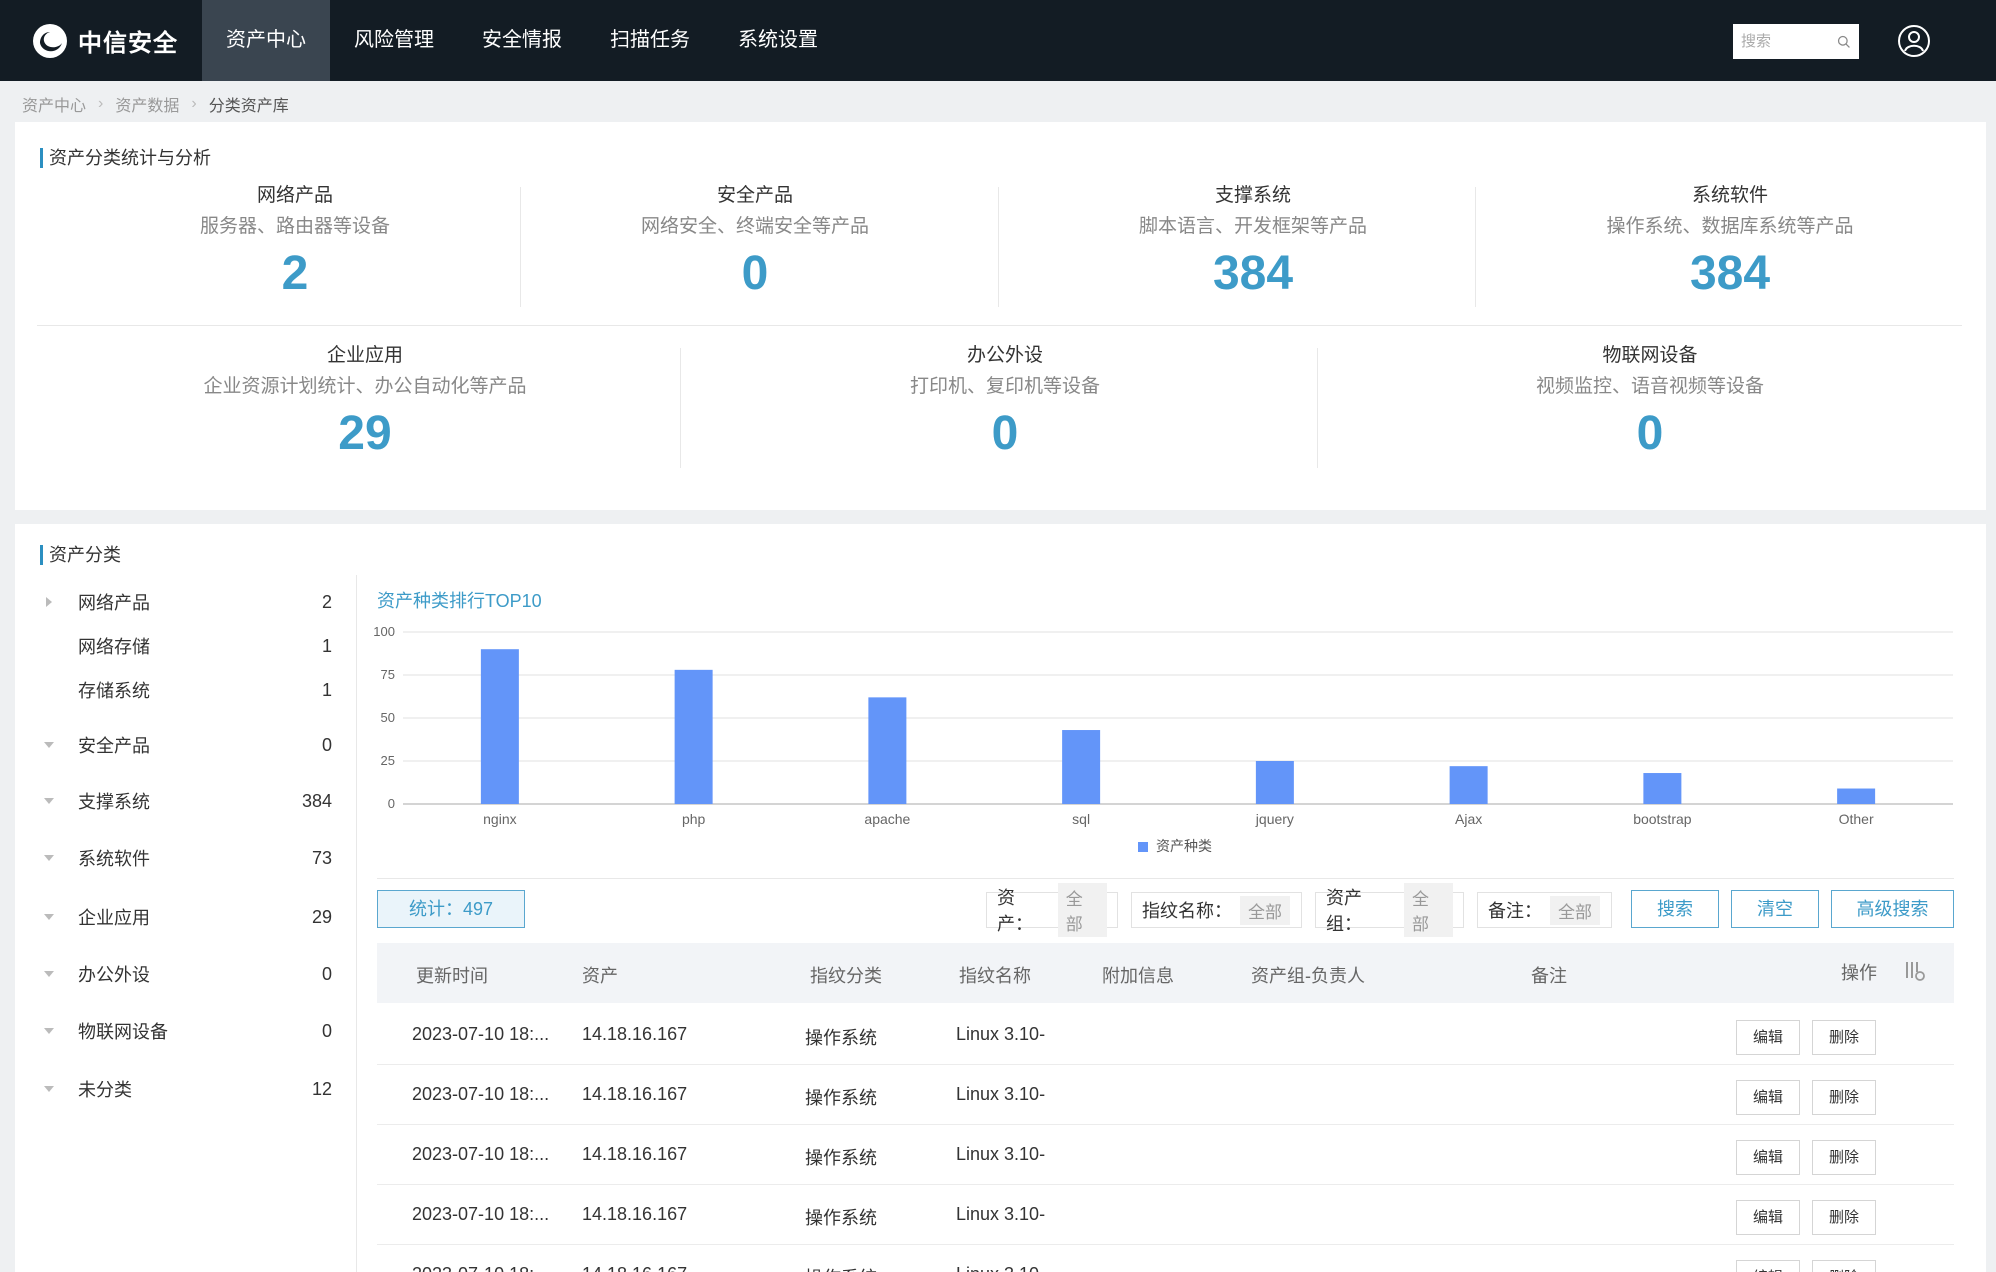  I want to click on stat-card-enterprise: 企业应用 企业资源计划统计、办公自动化等产品 29, so click(365, 403).